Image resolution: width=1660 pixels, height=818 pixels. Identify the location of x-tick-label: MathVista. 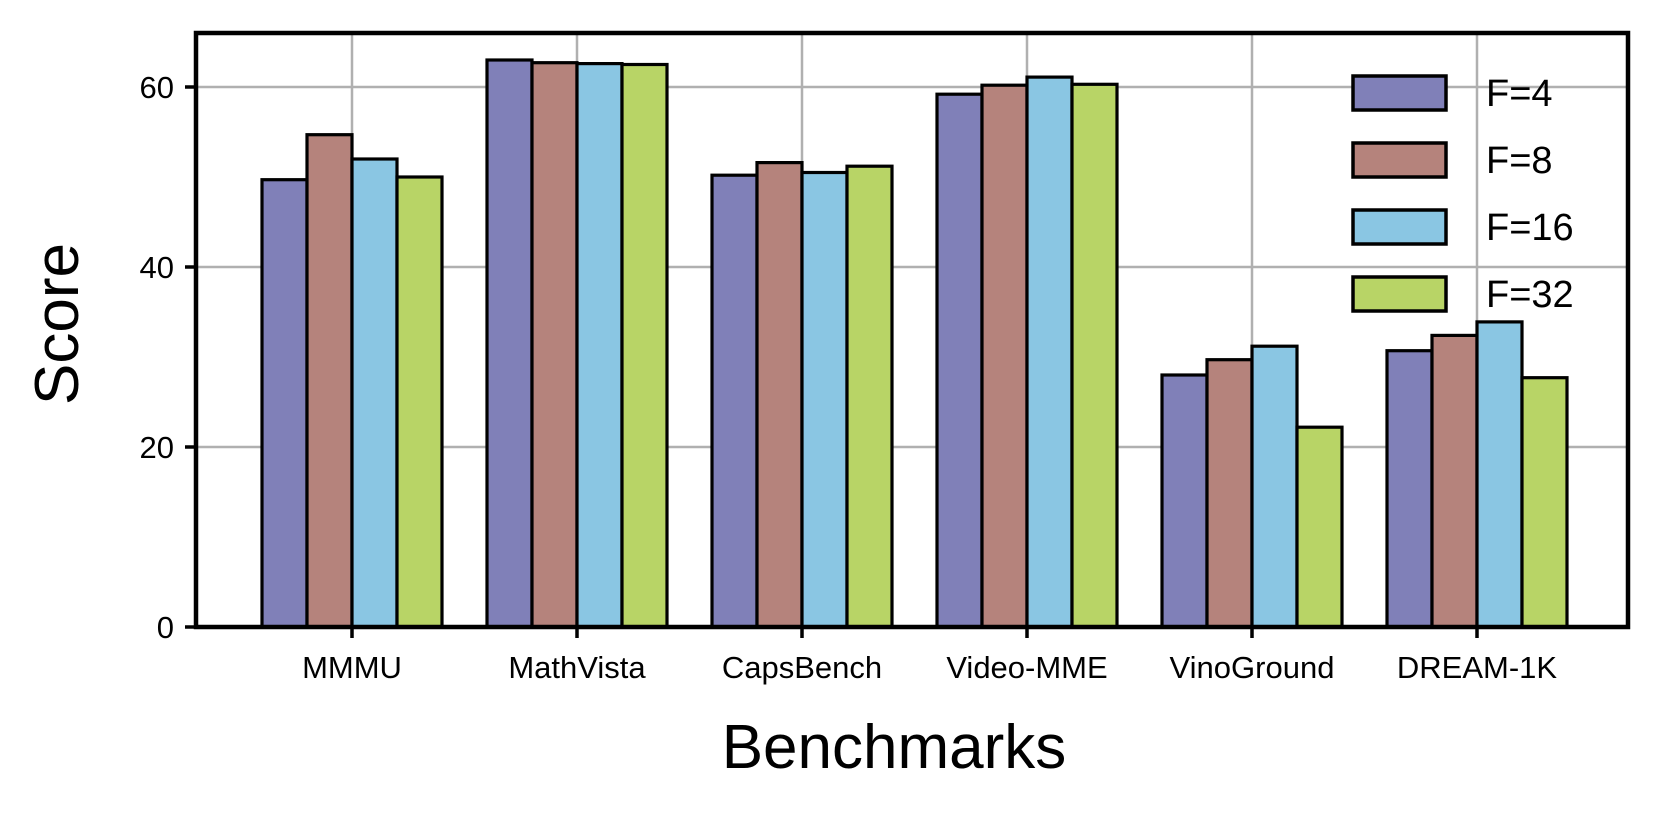
(577, 667).